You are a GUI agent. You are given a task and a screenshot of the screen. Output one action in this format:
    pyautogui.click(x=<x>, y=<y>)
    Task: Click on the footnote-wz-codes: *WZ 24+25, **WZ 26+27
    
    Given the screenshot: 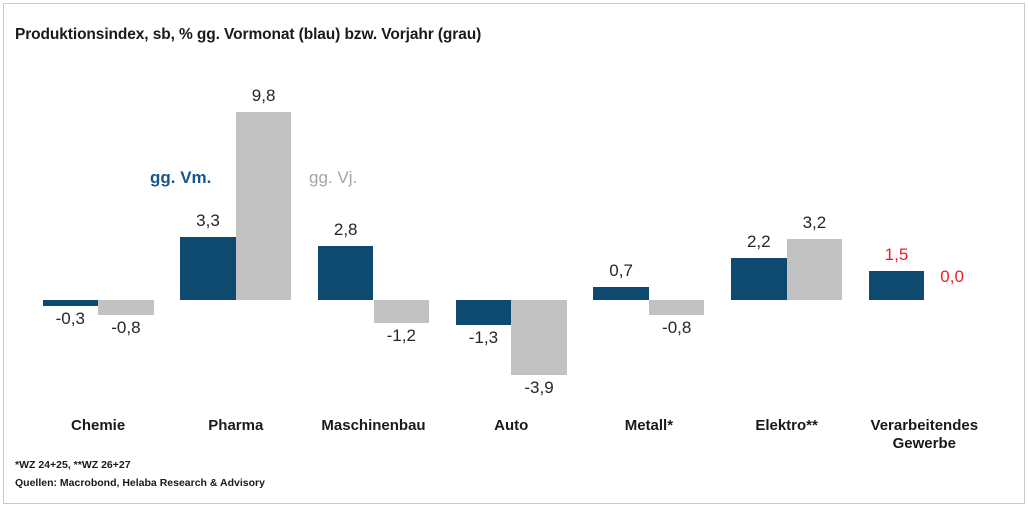 What is the action you would take?
    pyautogui.click(x=73, y=465)
    